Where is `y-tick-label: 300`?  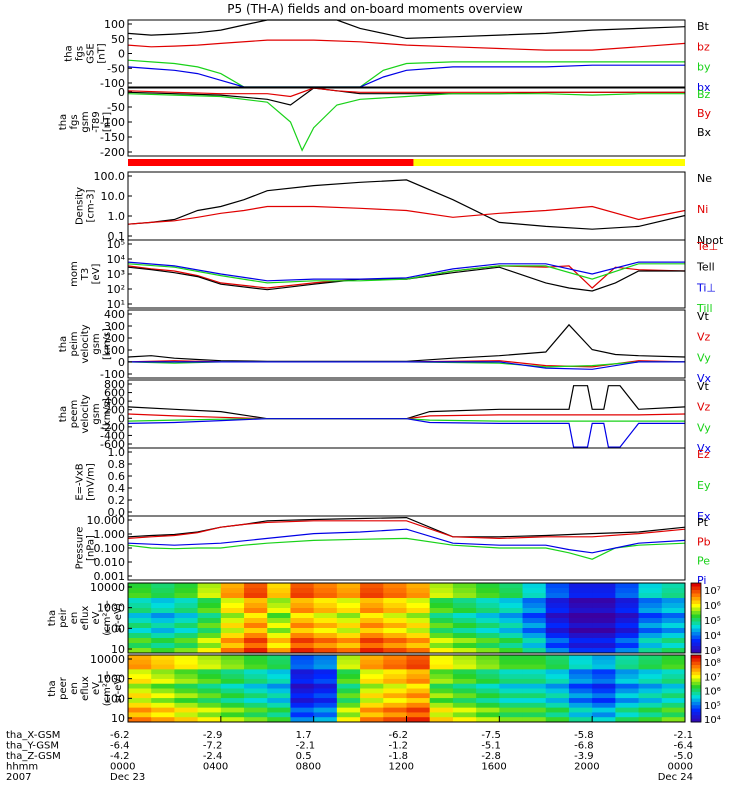 y-tick-label: 300 is located at coordinates (114, 326).